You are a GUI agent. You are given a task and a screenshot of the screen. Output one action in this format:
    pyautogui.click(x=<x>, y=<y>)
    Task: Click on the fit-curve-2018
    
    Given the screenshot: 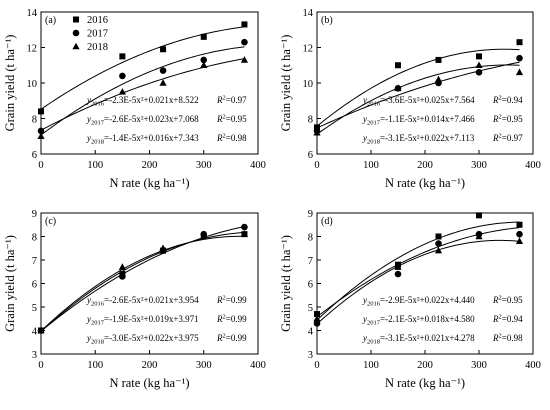 What is the action you would take?
    pyautogui.click(x=418, y=99)
    